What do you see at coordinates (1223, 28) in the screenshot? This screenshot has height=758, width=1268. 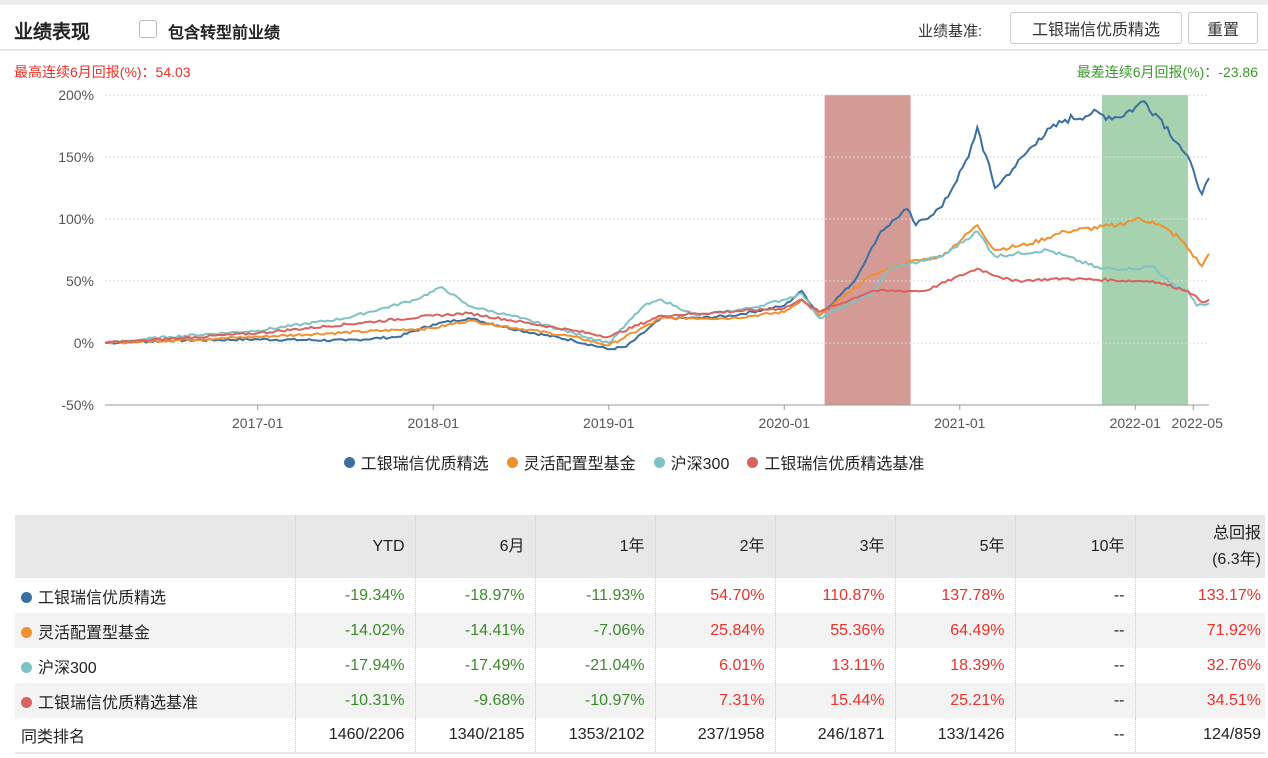 I see `reset-button: 重置` at bounding box center [1223, 28].